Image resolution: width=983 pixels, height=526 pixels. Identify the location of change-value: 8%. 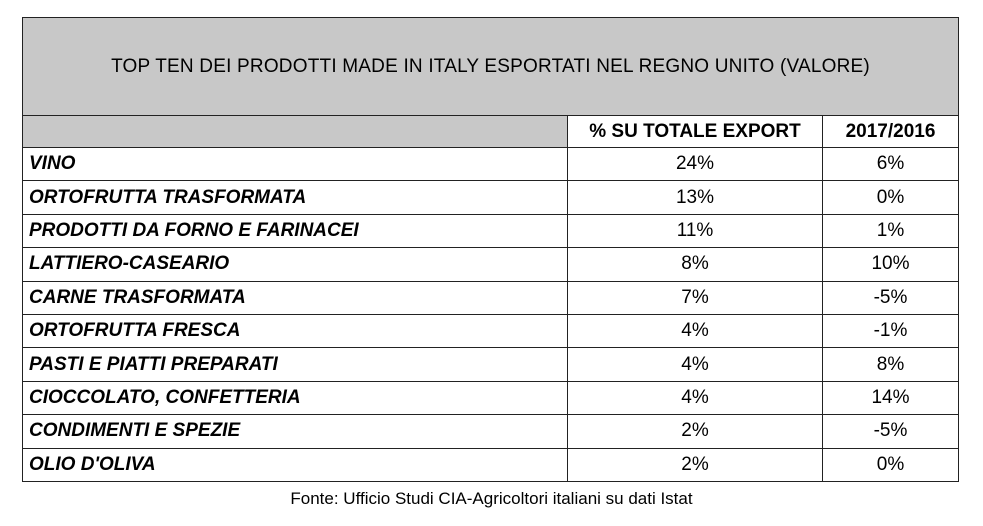
(890, 364).